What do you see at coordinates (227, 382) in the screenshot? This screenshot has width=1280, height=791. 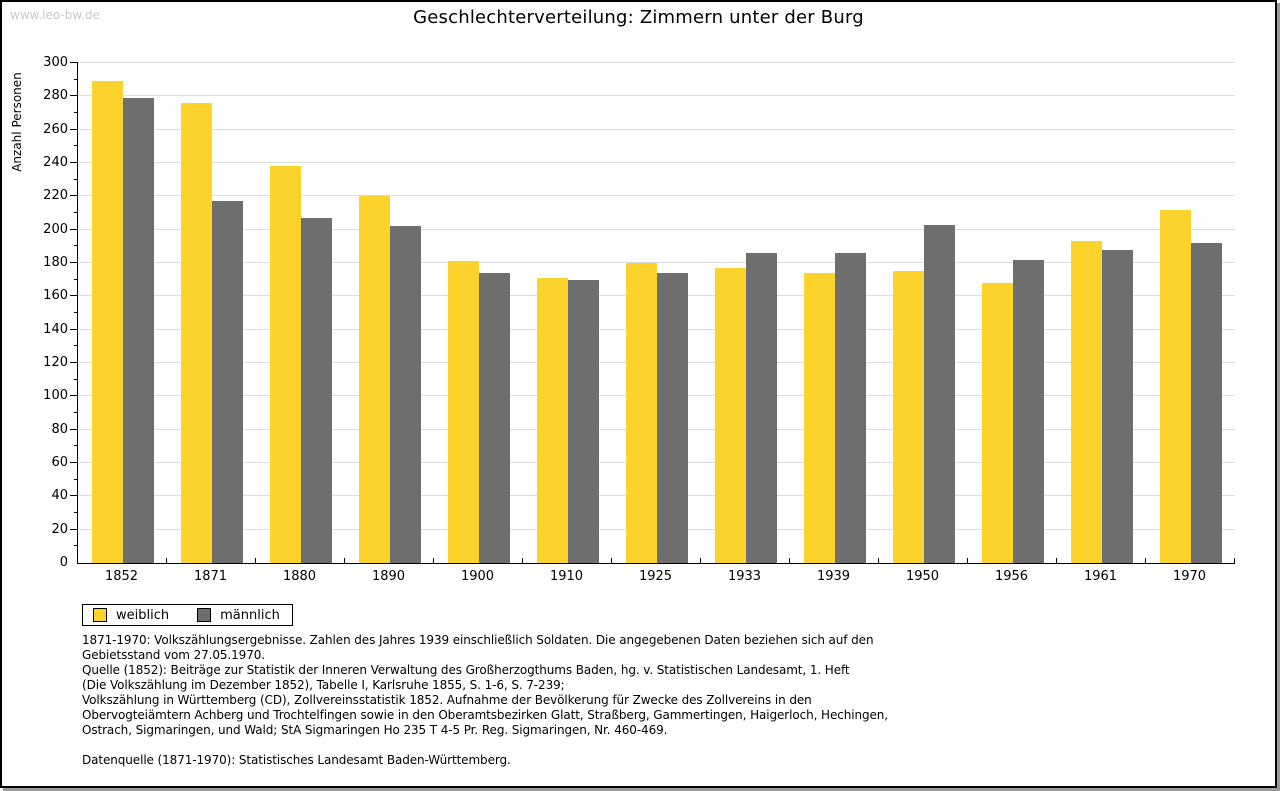 I see `bar-männlich-1871` at bounding box center [227, 382].